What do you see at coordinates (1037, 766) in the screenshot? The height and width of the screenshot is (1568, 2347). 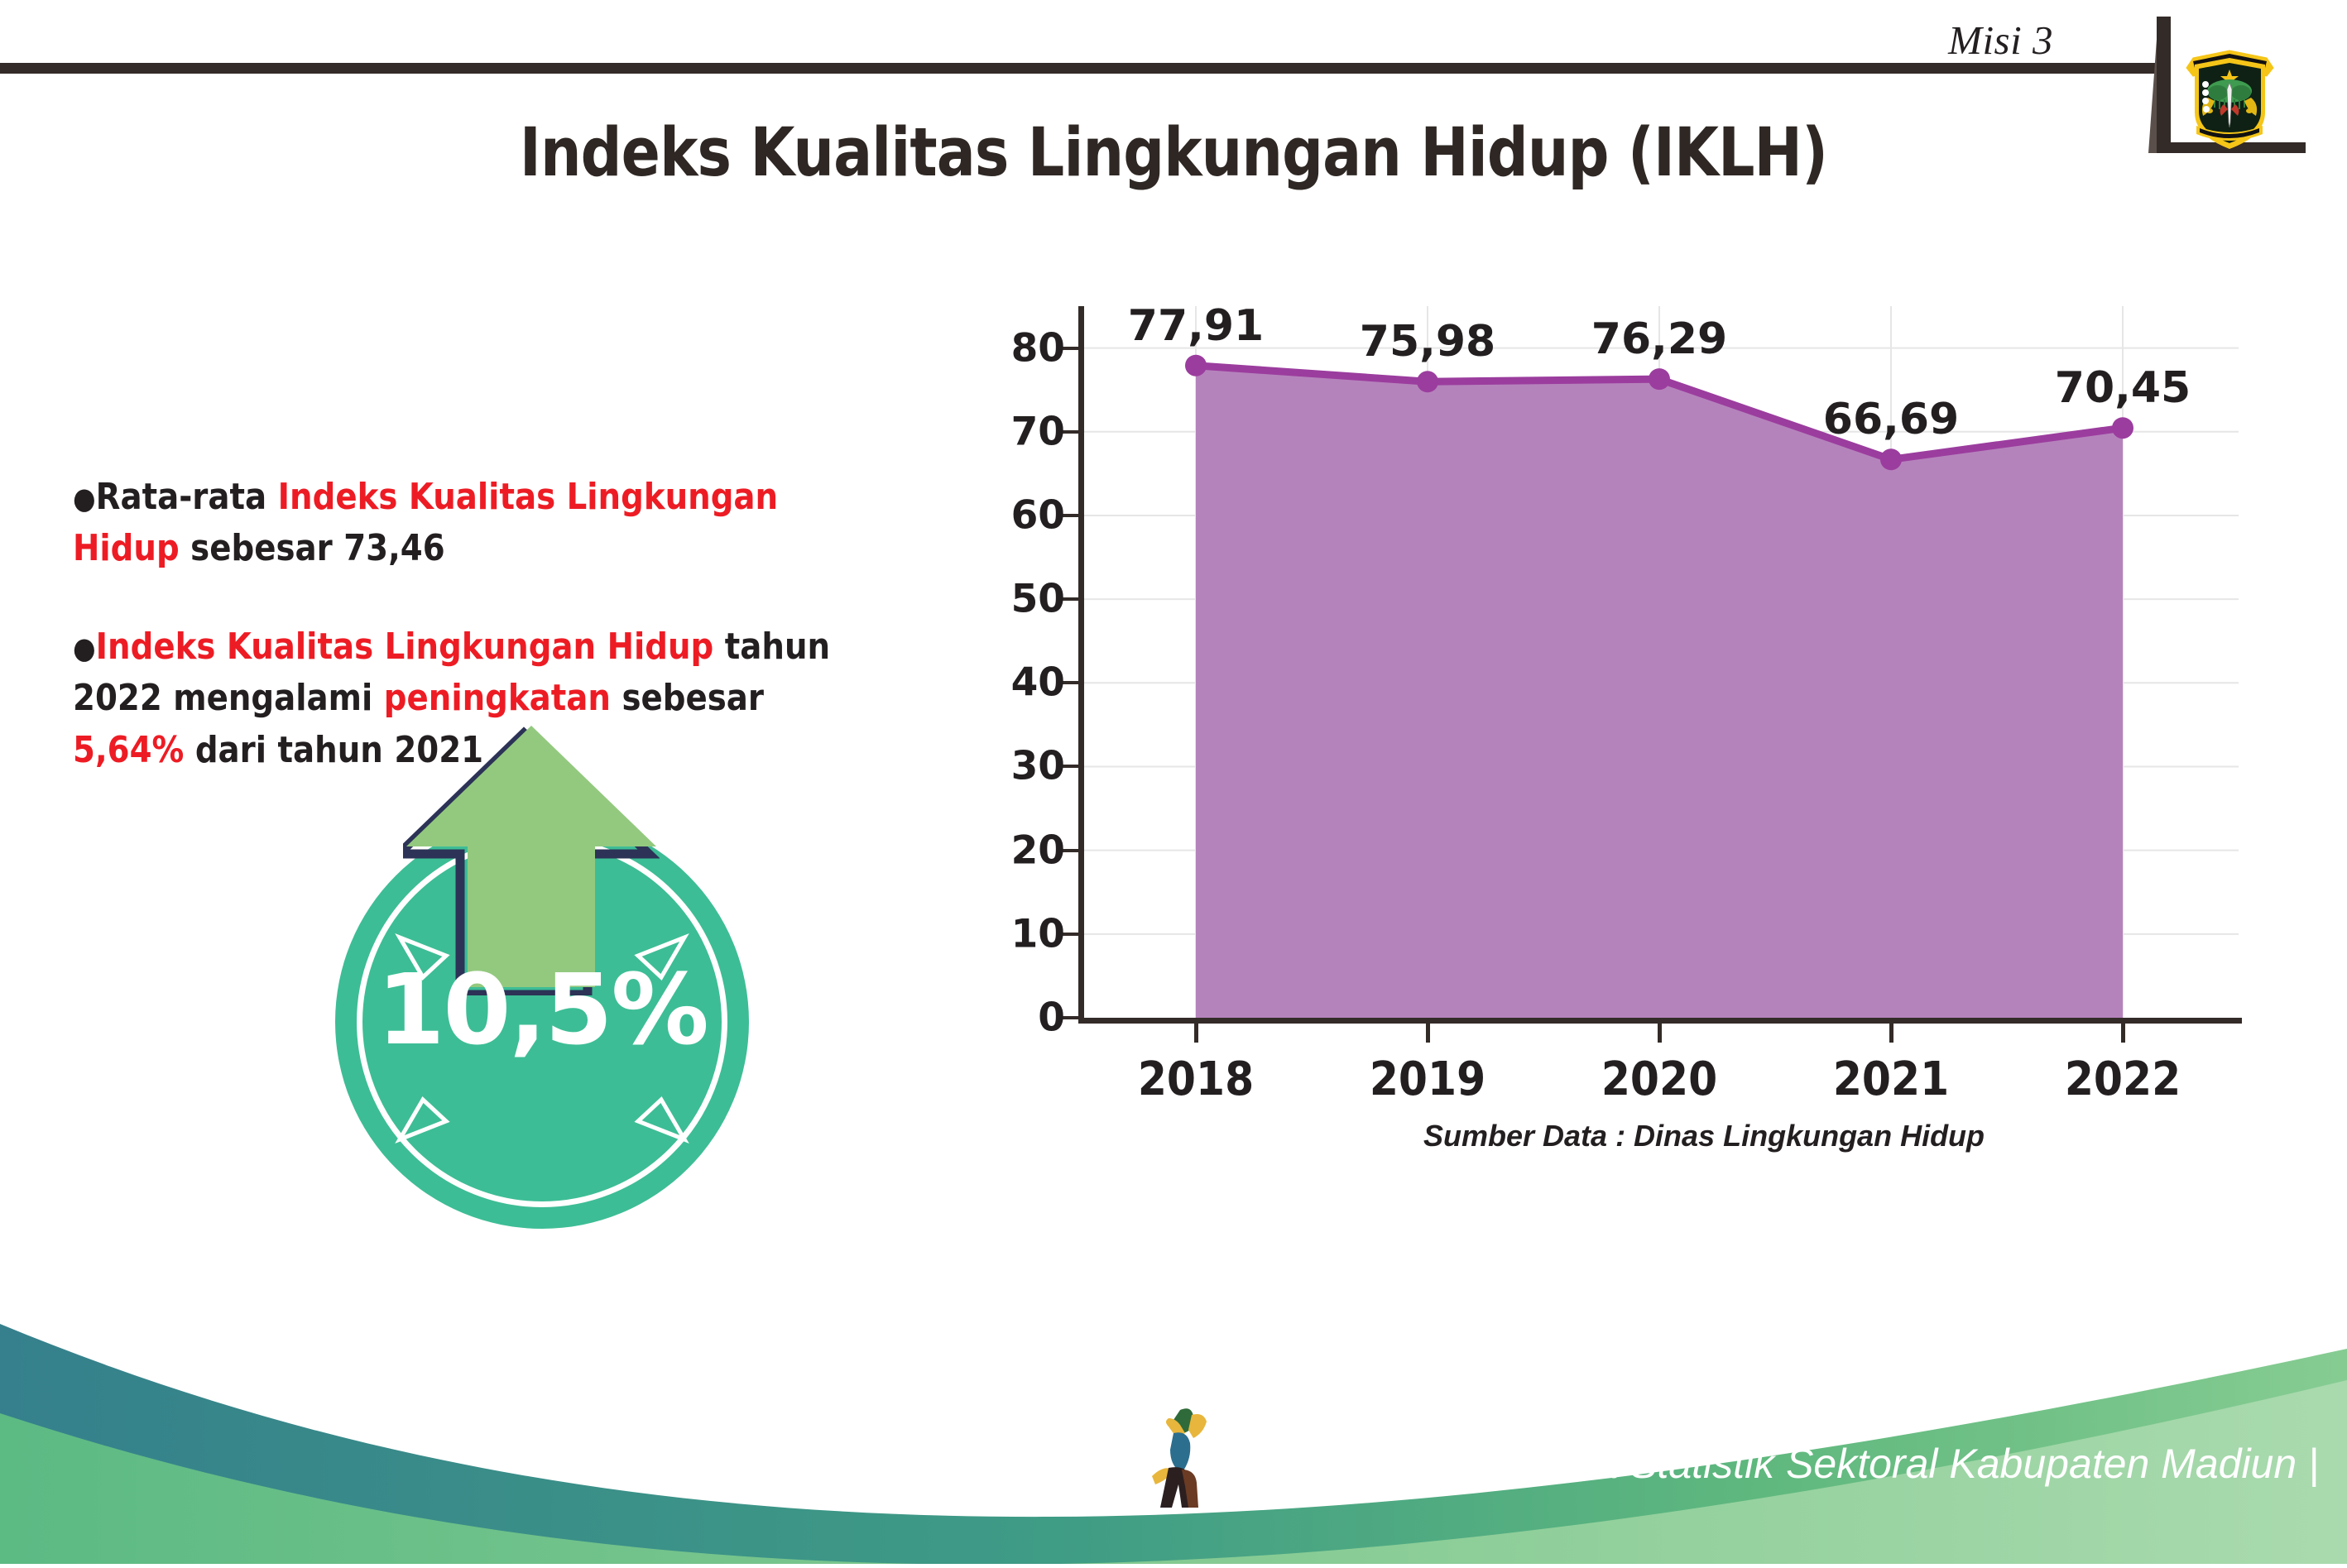 I see `y-axis-label: 30` at bounding box center [1037, 766].